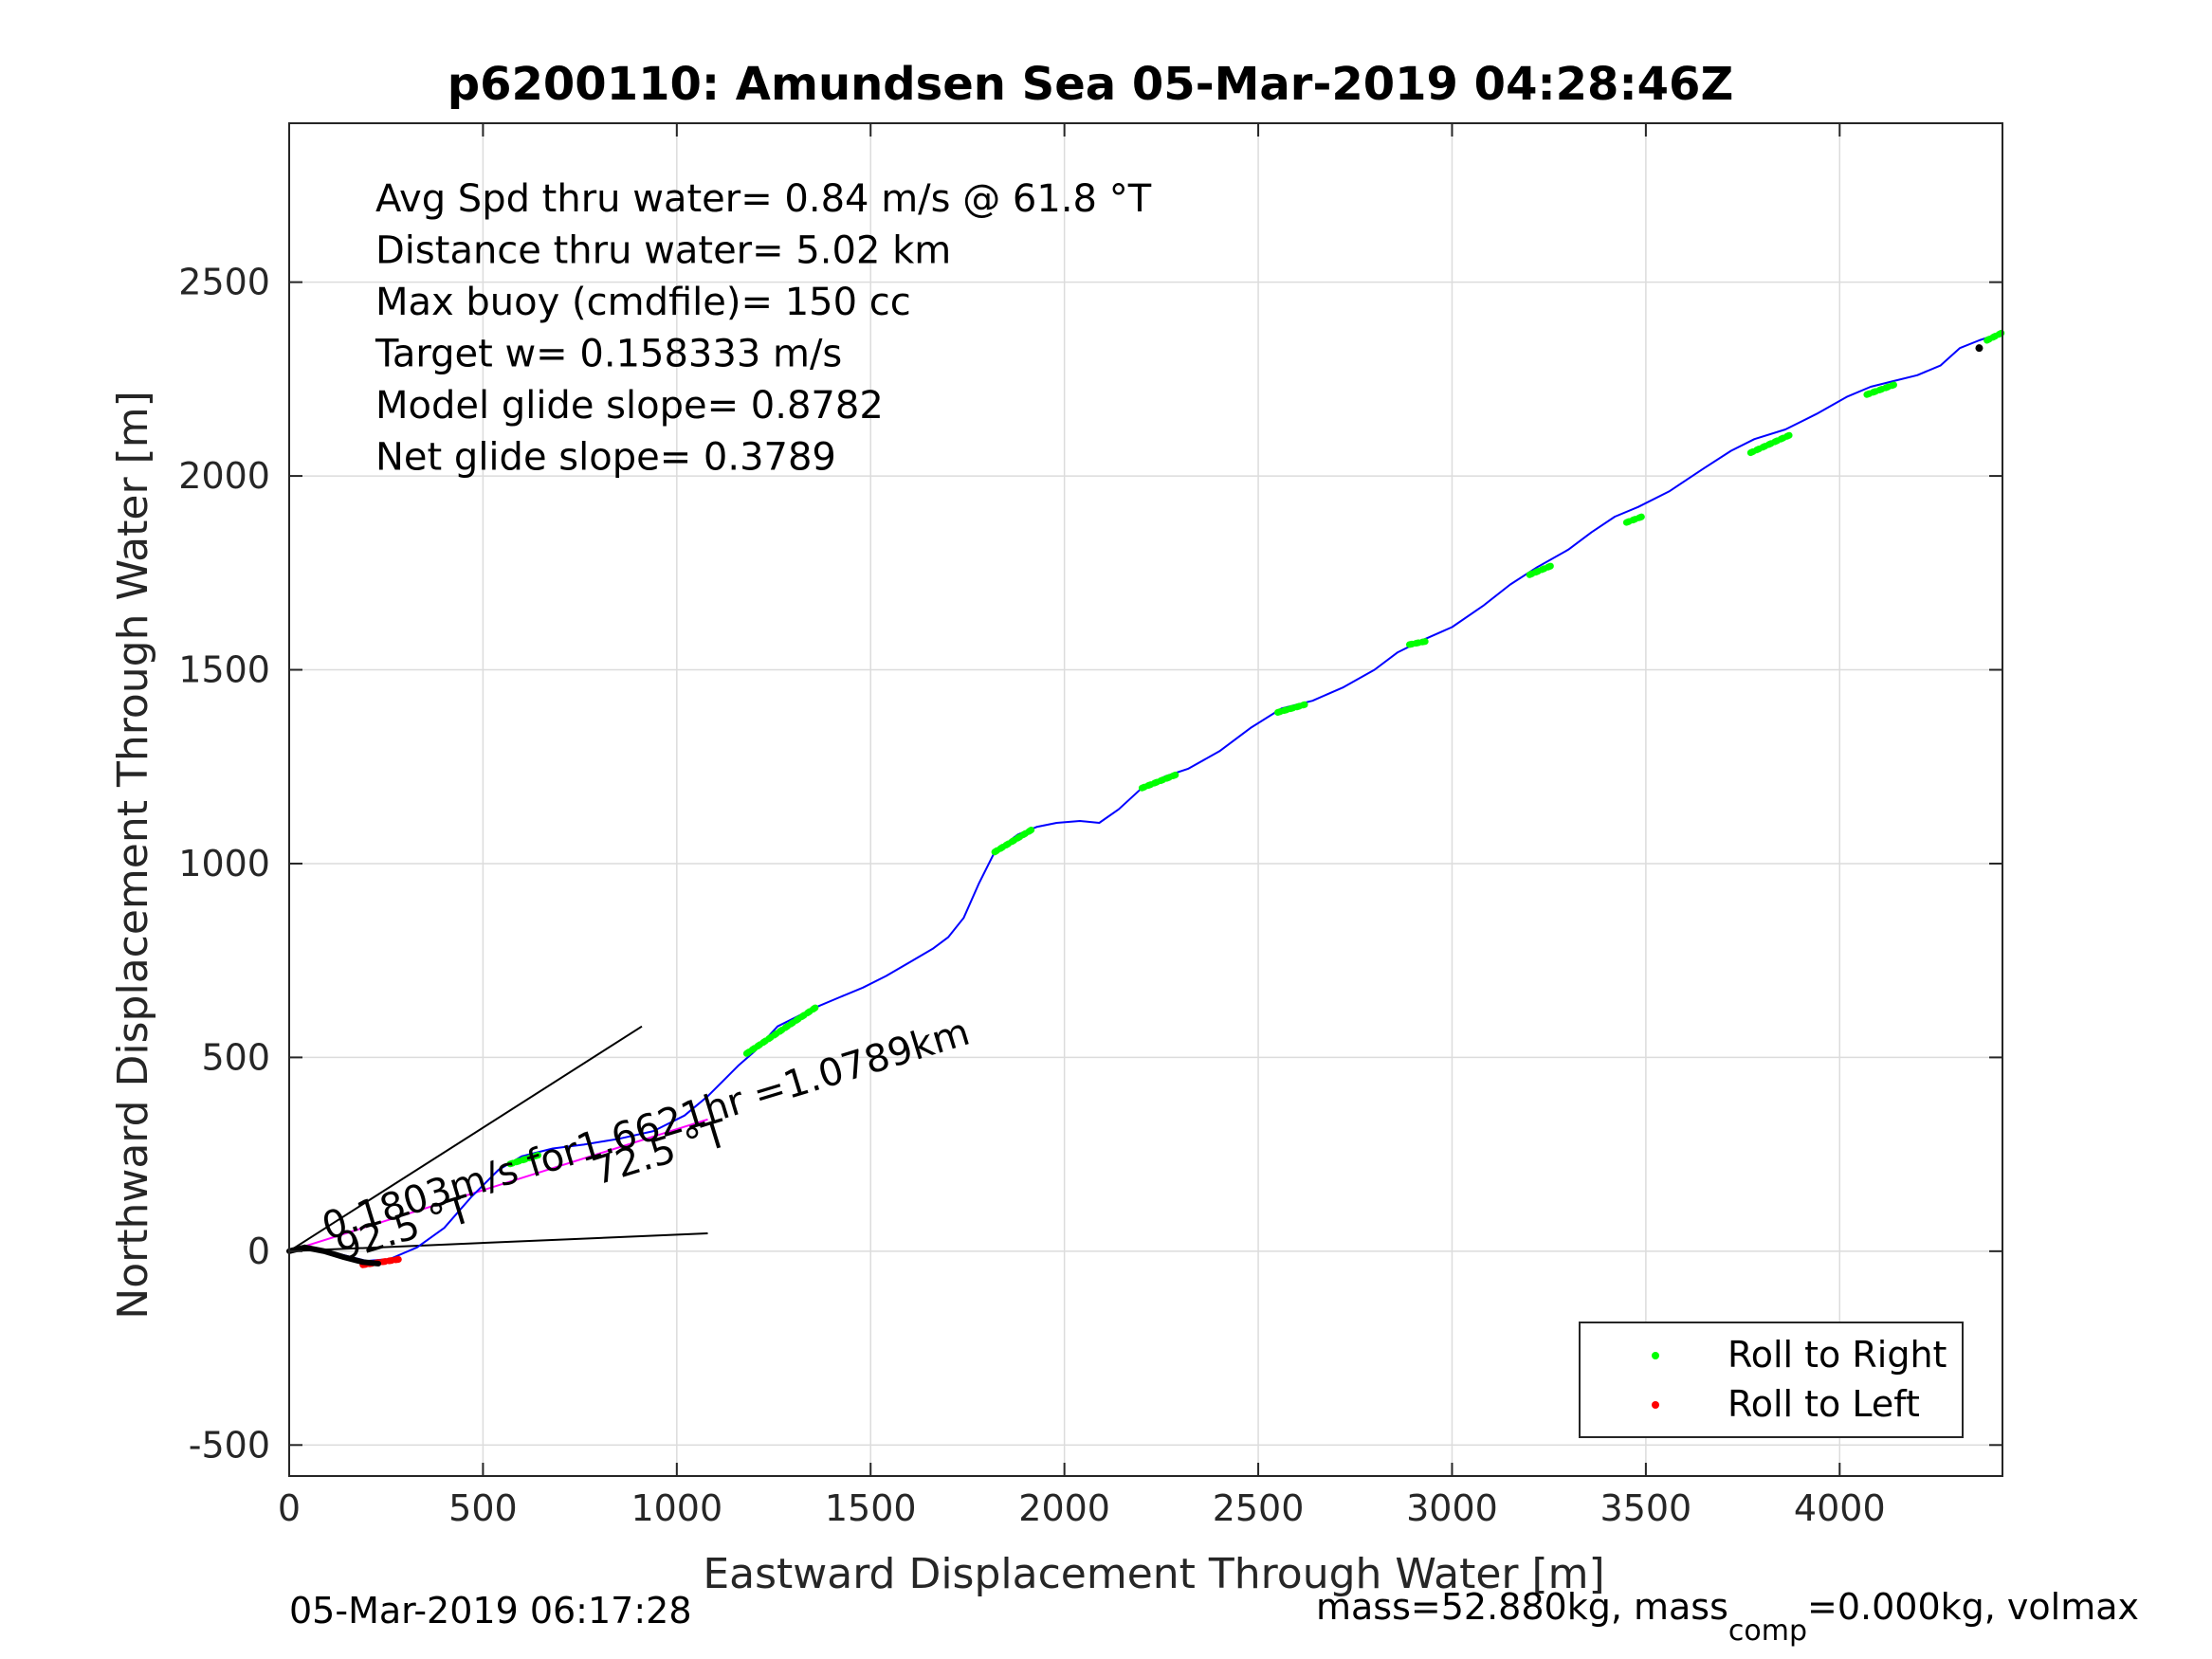  What do you see at coordinates (1259, 1508) in the screenshot?
I see `x-tick-label: 2500` at bounding box center [1259, 1508].